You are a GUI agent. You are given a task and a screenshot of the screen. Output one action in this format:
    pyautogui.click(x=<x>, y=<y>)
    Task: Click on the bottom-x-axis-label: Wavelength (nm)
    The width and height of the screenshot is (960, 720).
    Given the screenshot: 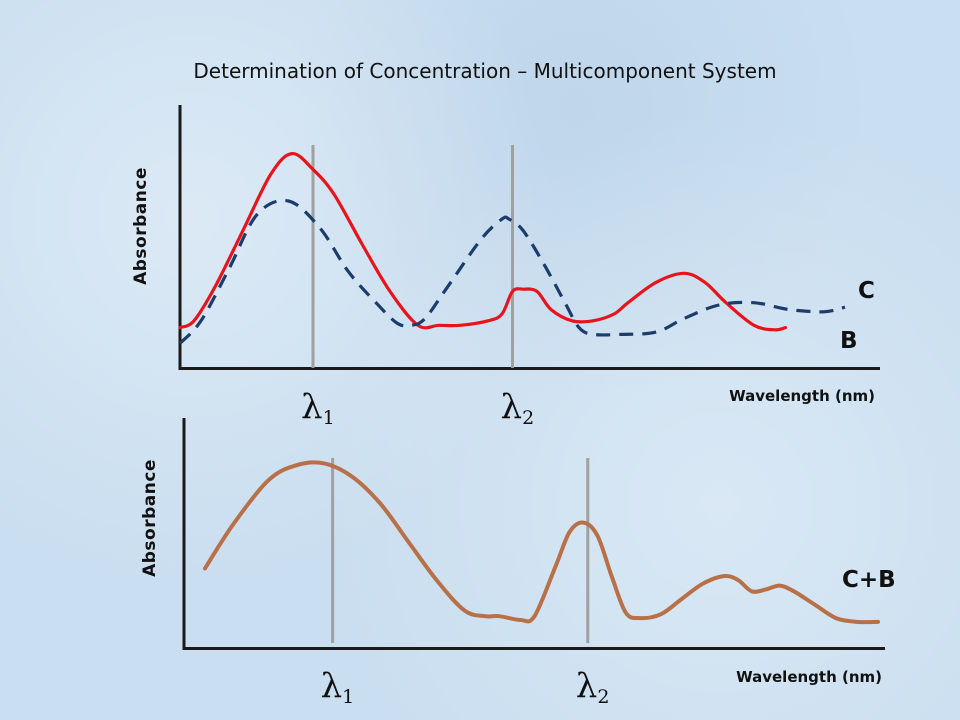 What is the action you would take?
    pyautogui.click(x=809, y=677)
    